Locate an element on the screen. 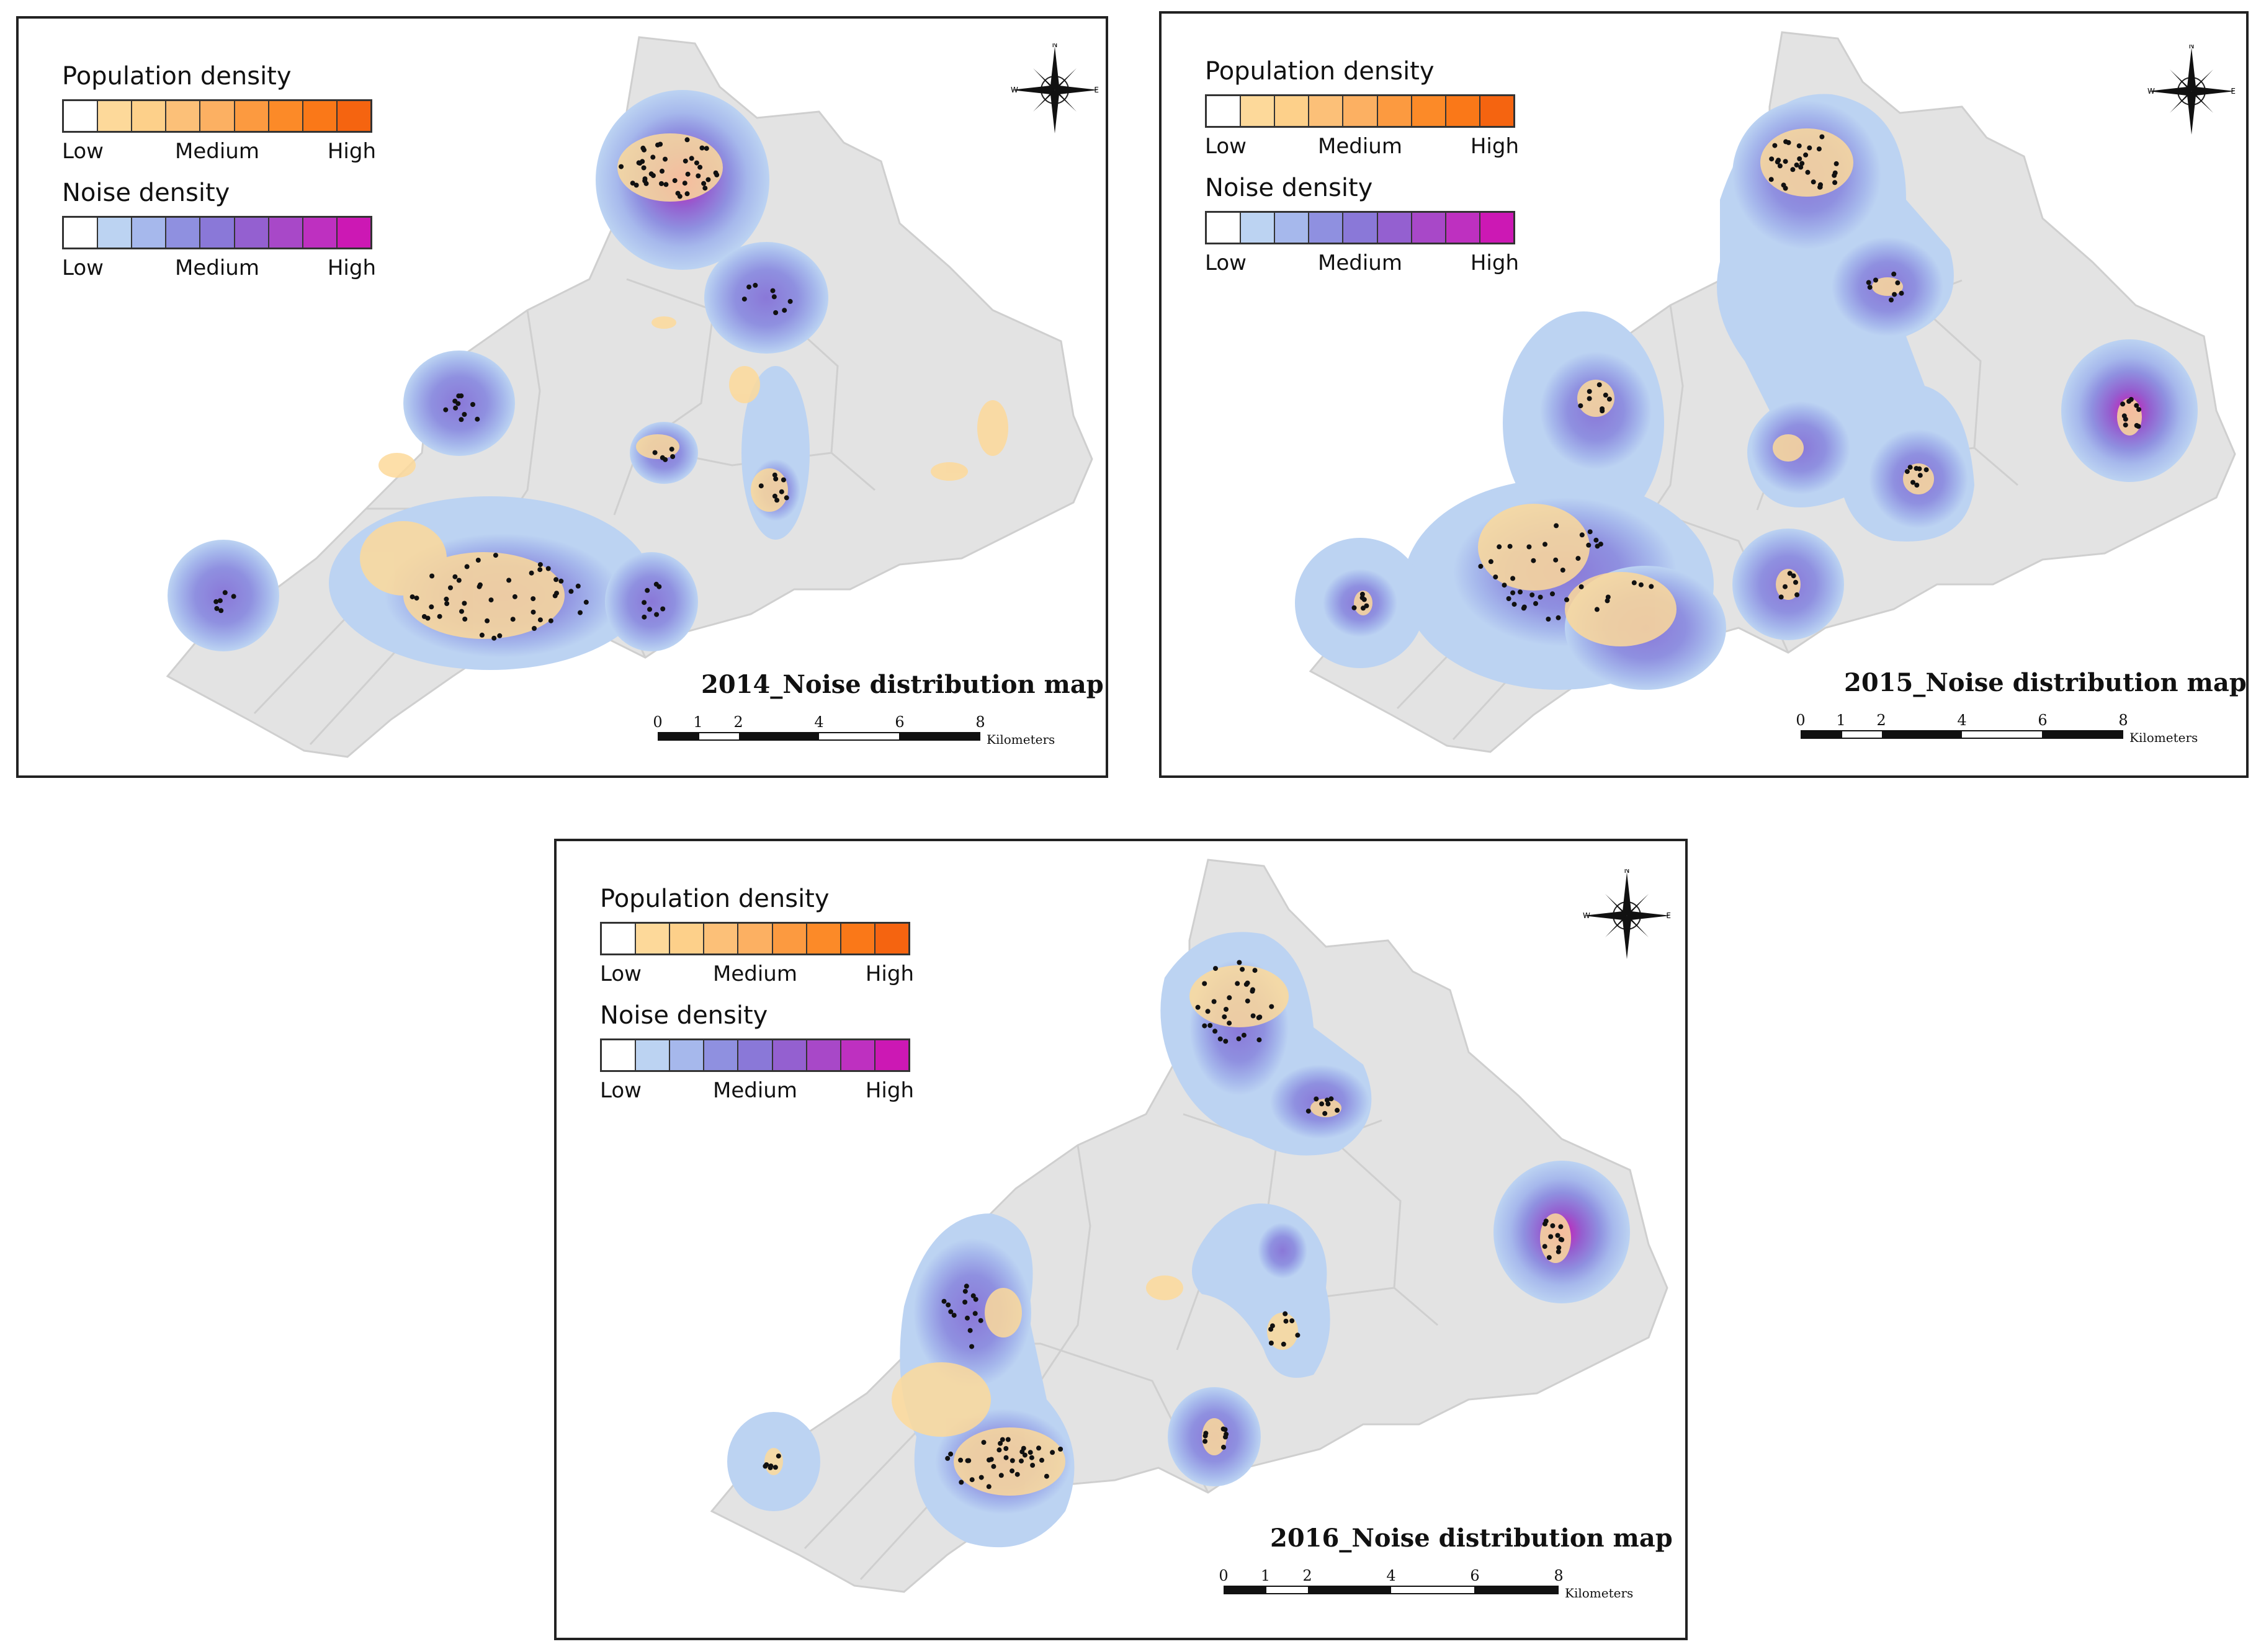 This screenshot has width=2261, height=1652. ramp-label-medium: Medium is located at coordinates (217, 268).